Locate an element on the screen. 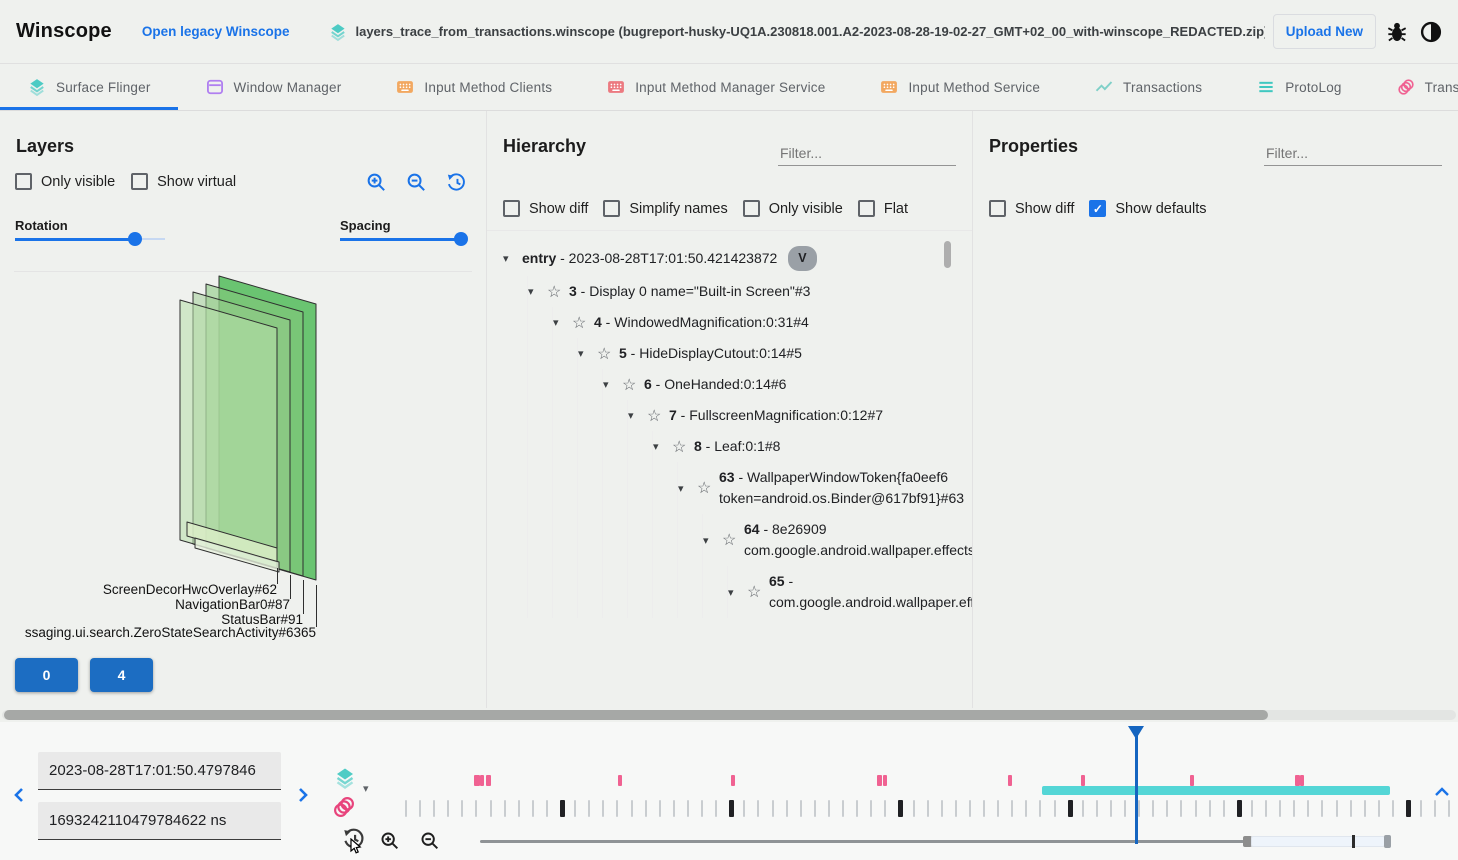 Image resolution: width=1458 pixels, height=860 pixels. tab-input-method-service: Input Method Service is located at coordinates (959, 87).